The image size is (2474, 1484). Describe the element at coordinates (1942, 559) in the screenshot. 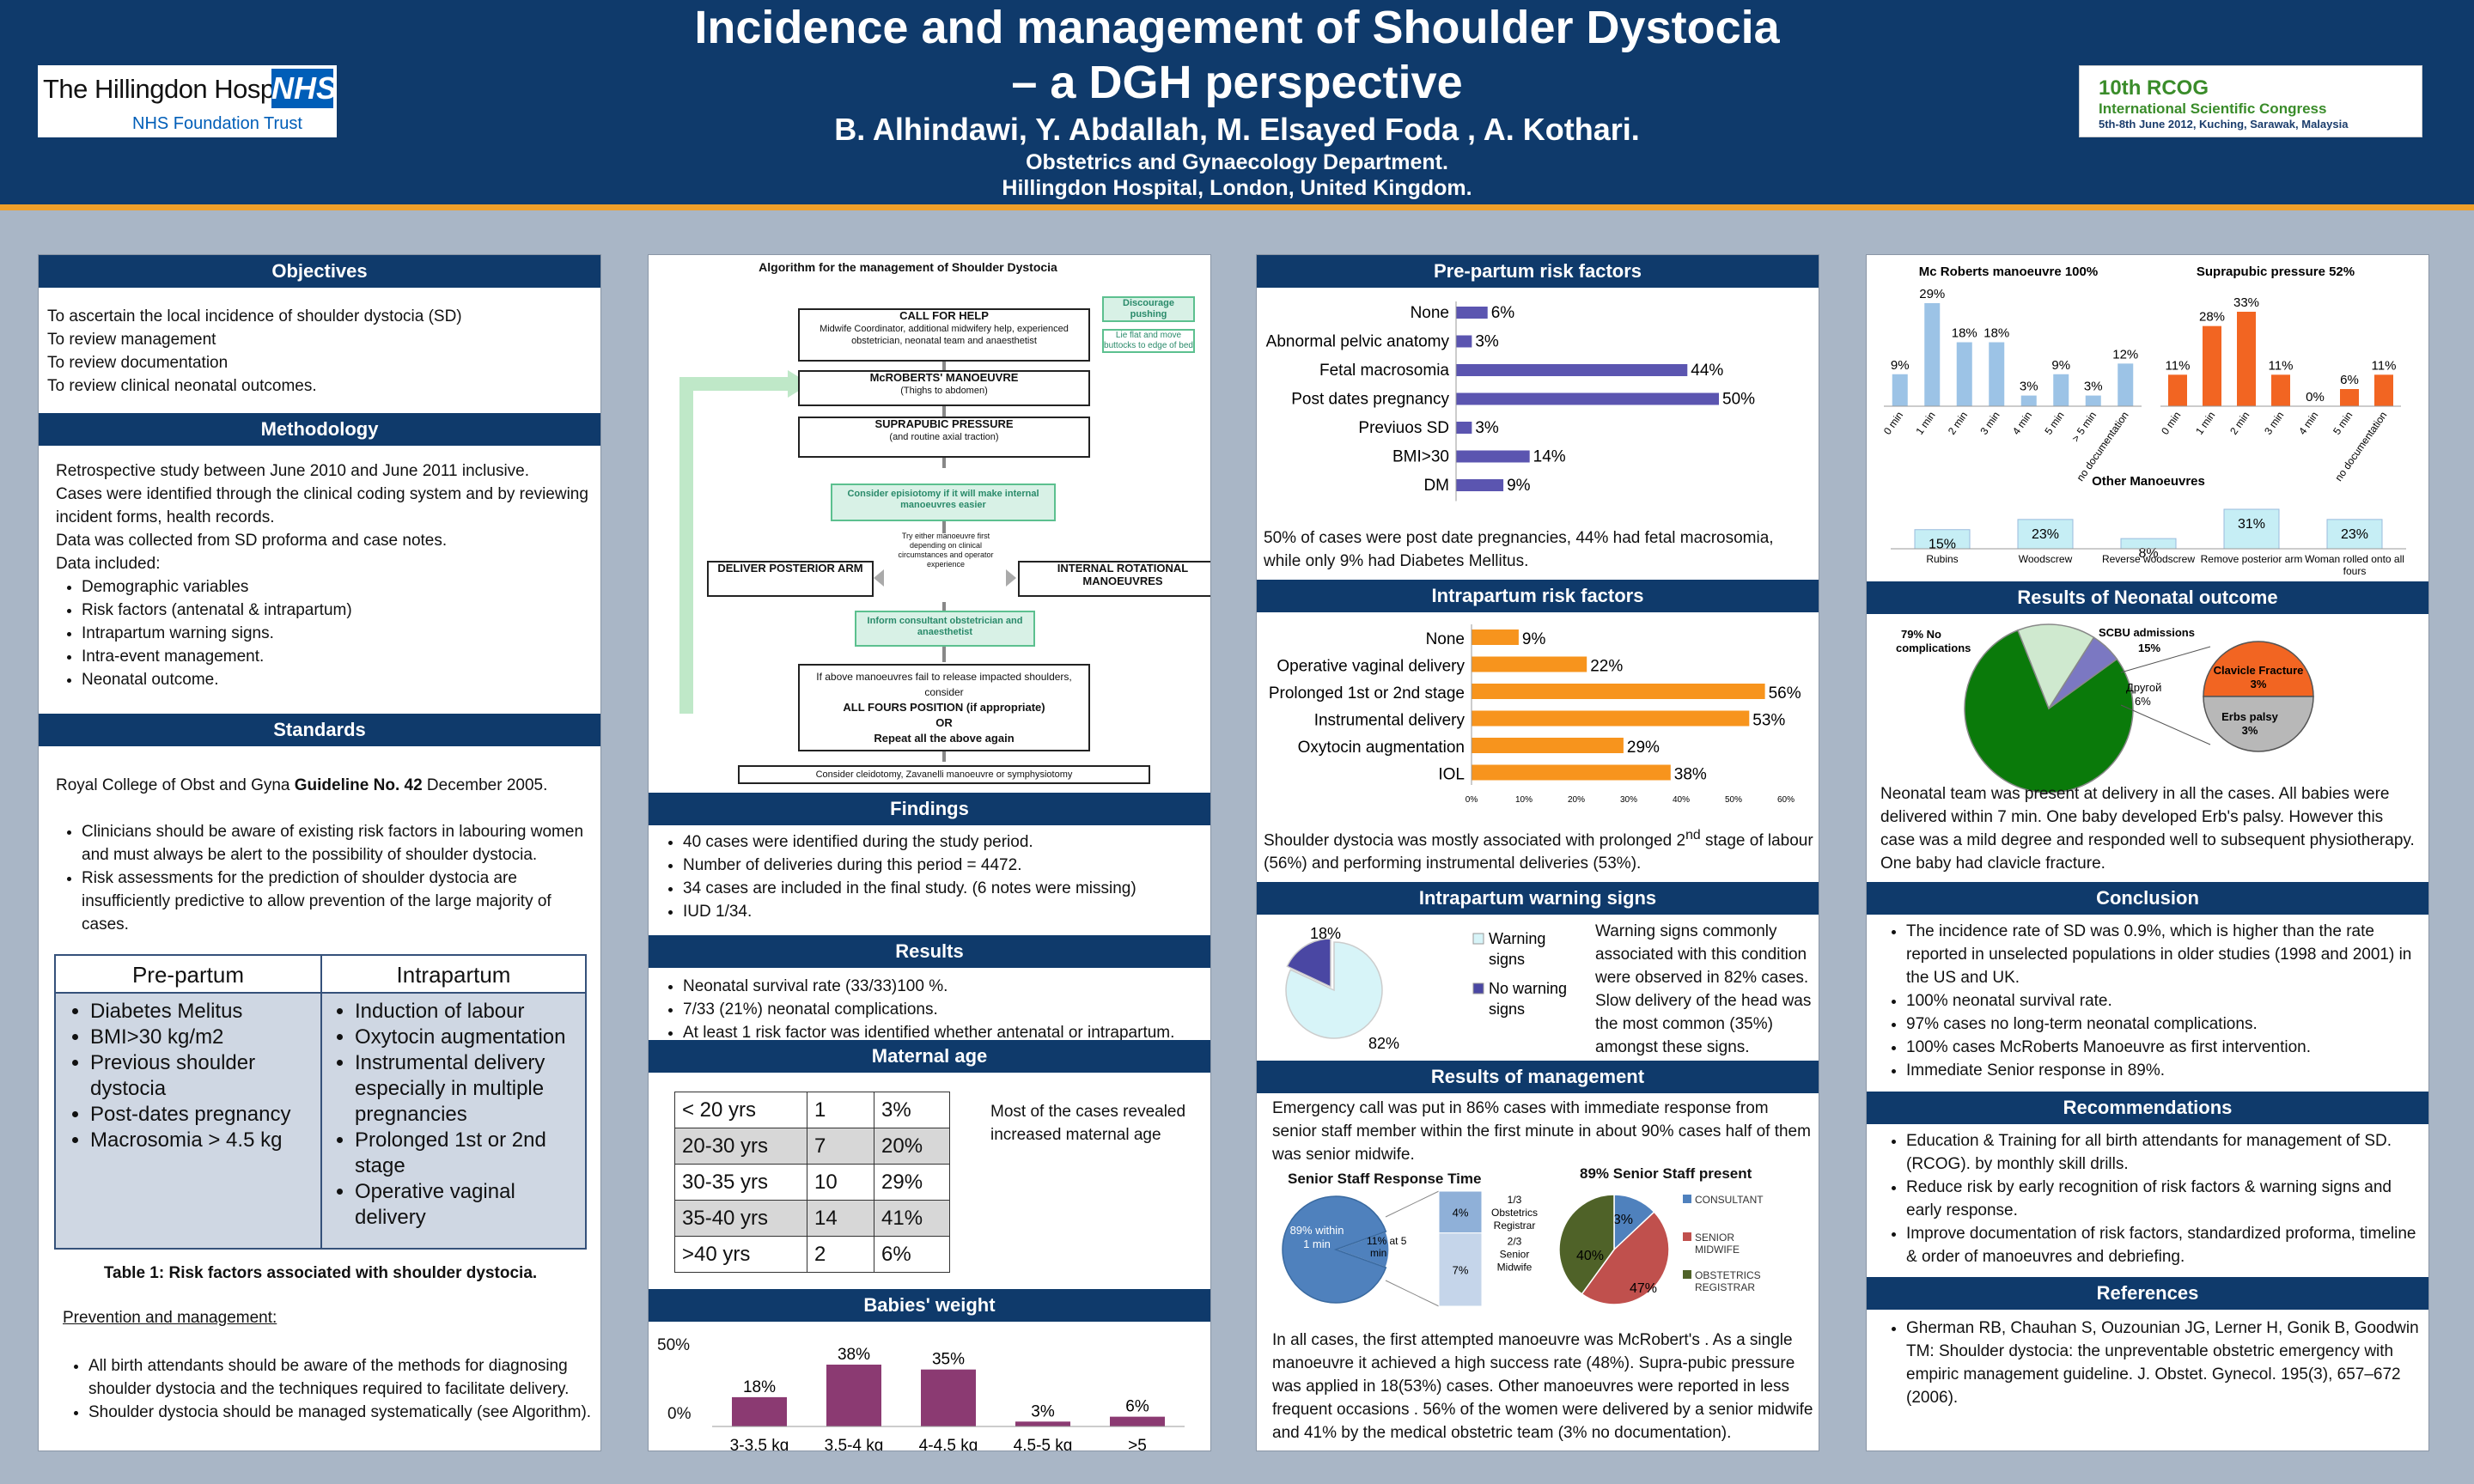

I see `category-label: Rubins` at that location.